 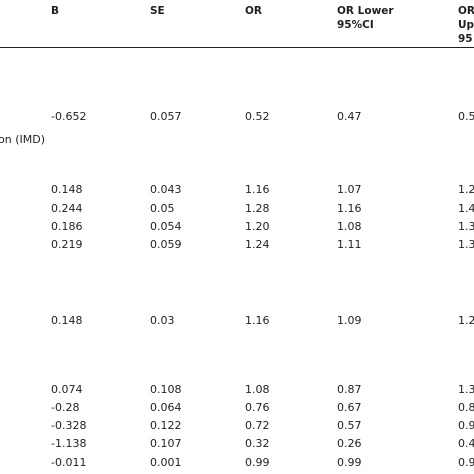 What do you see at coordinates (257, 443) in the screenshot?
I see `cell-or: 0.32` at bounding box center [257, 443].